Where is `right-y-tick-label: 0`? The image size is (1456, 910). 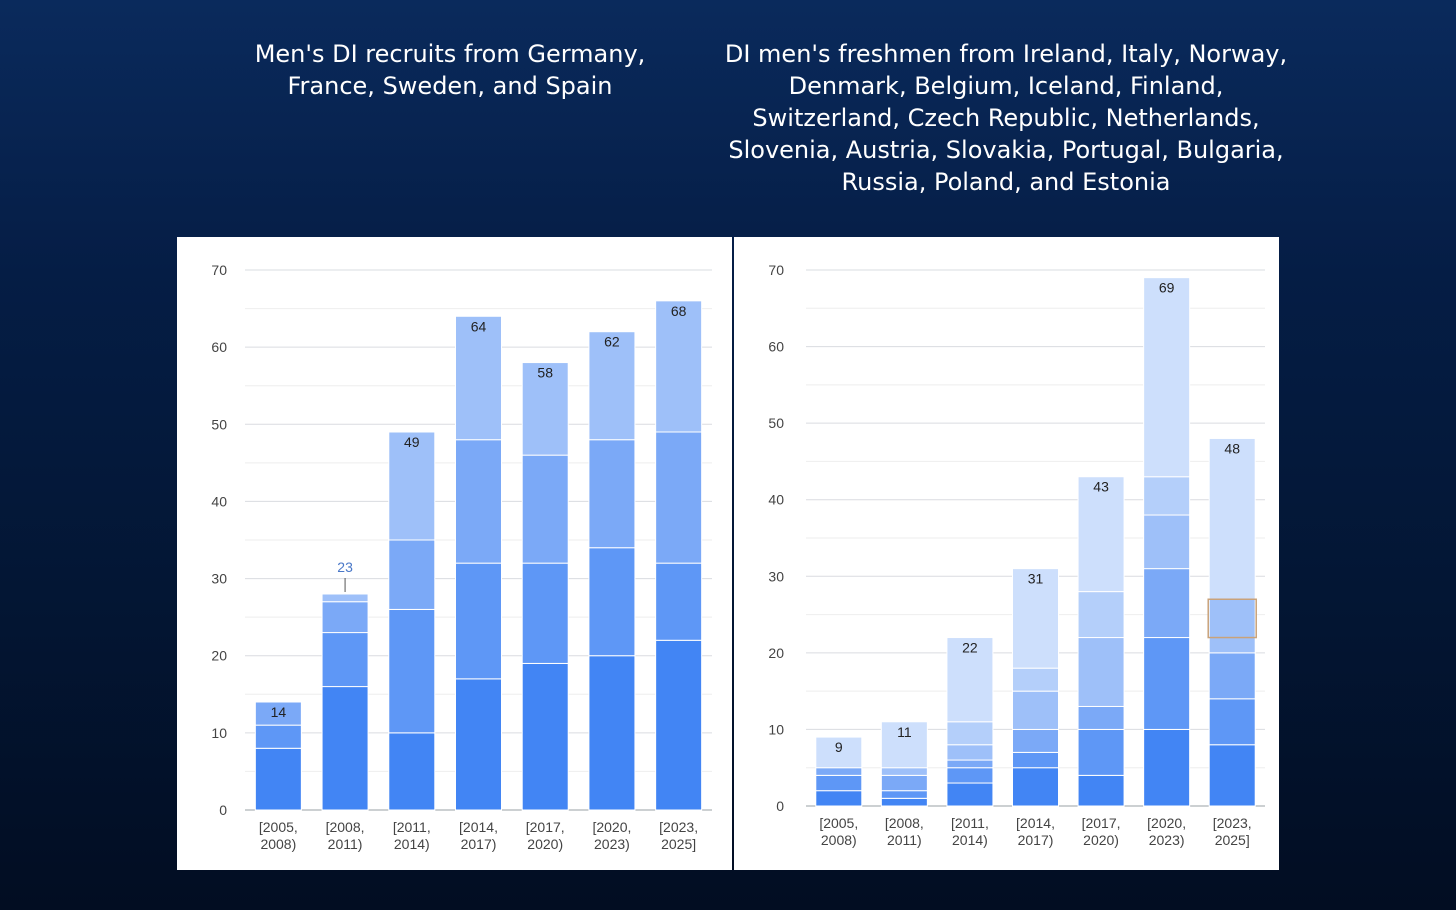 right-y-tick-label: 0 is located at coordinates (780, 806).